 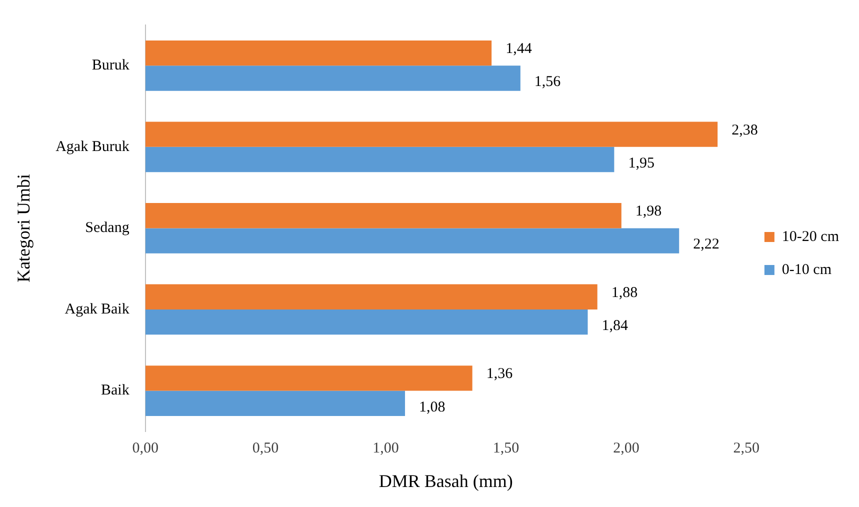 What do you see at coordinates (807, 270) in the screenshot?
I see `legend-label: 0-10 cm` at bounding box center [807, 270].